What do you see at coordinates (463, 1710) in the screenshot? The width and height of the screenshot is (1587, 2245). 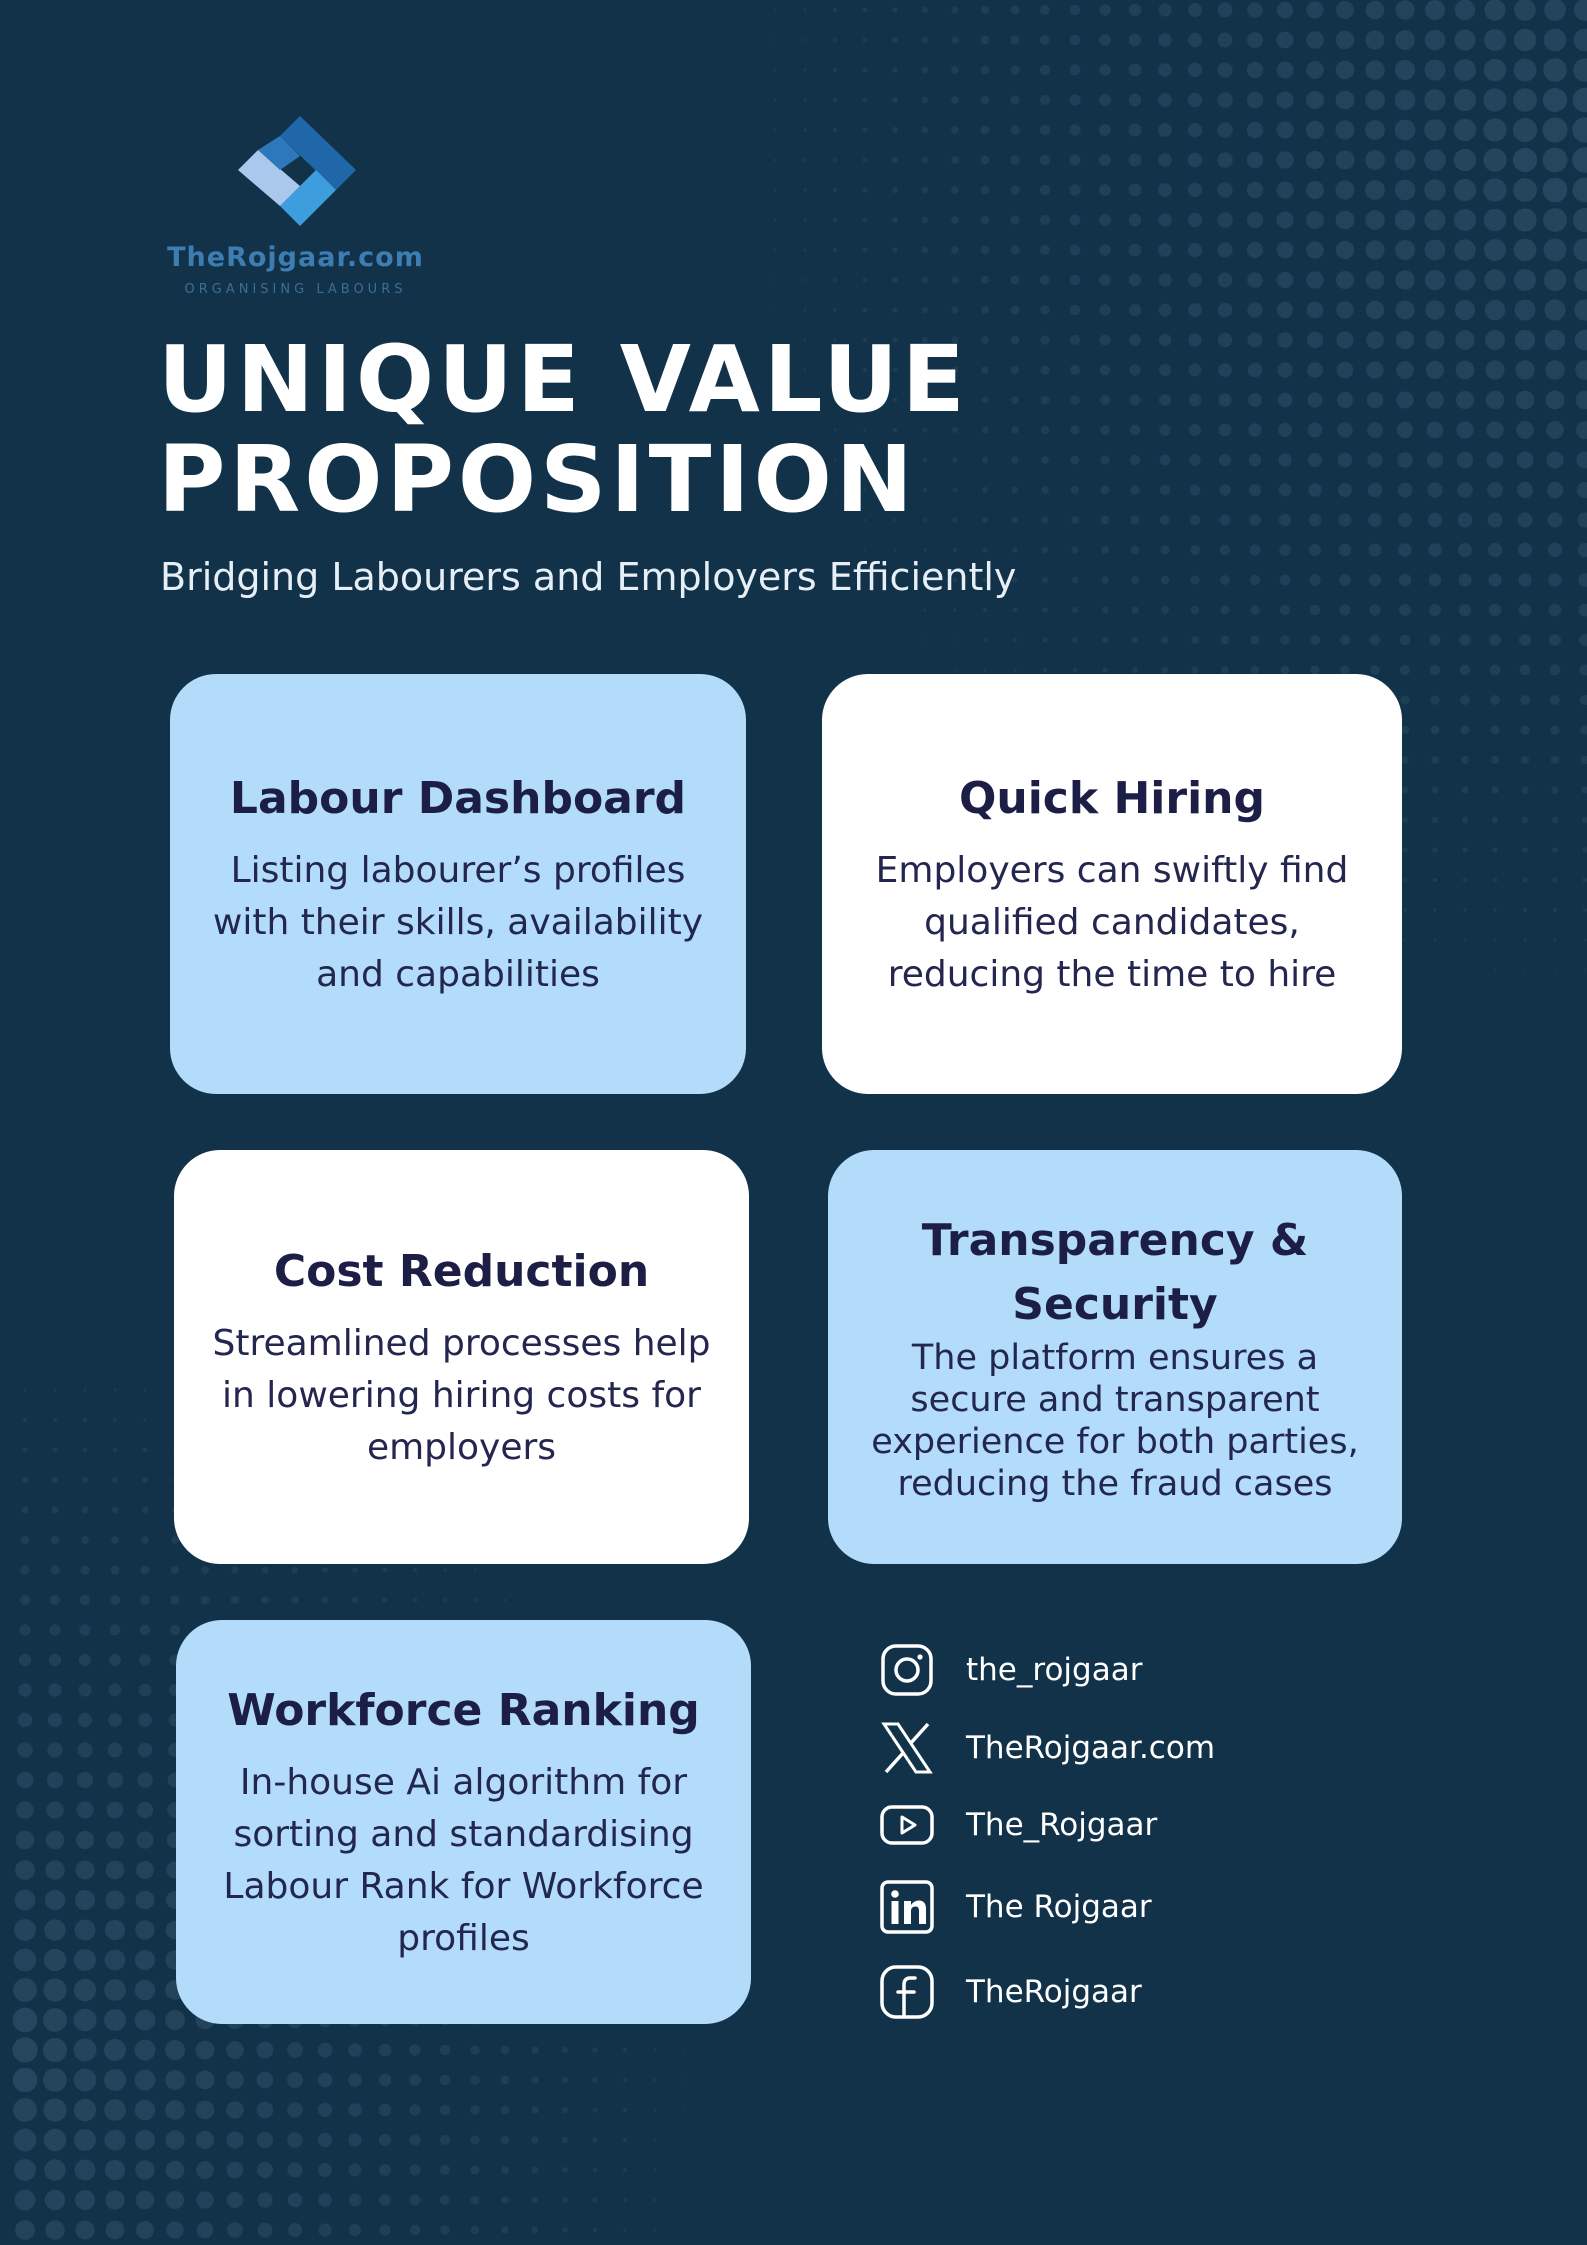 I see `card-title: Workforce Ranking` at bounding box center [463, 1710].